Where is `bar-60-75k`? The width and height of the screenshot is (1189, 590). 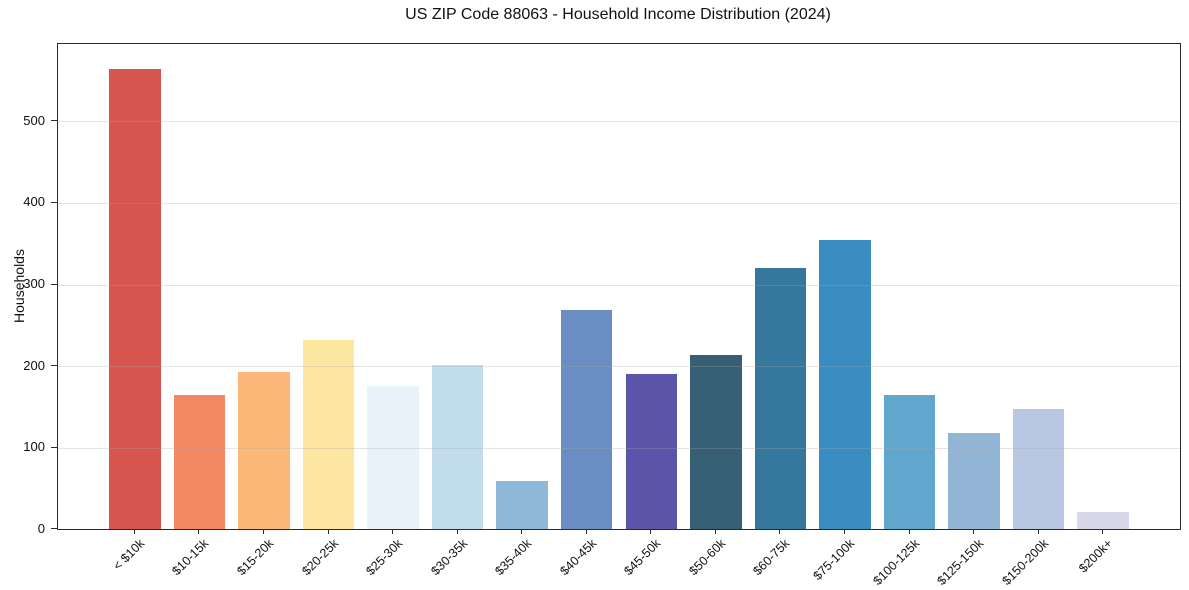 bar-60-75k is located at coordinates (780, 398).